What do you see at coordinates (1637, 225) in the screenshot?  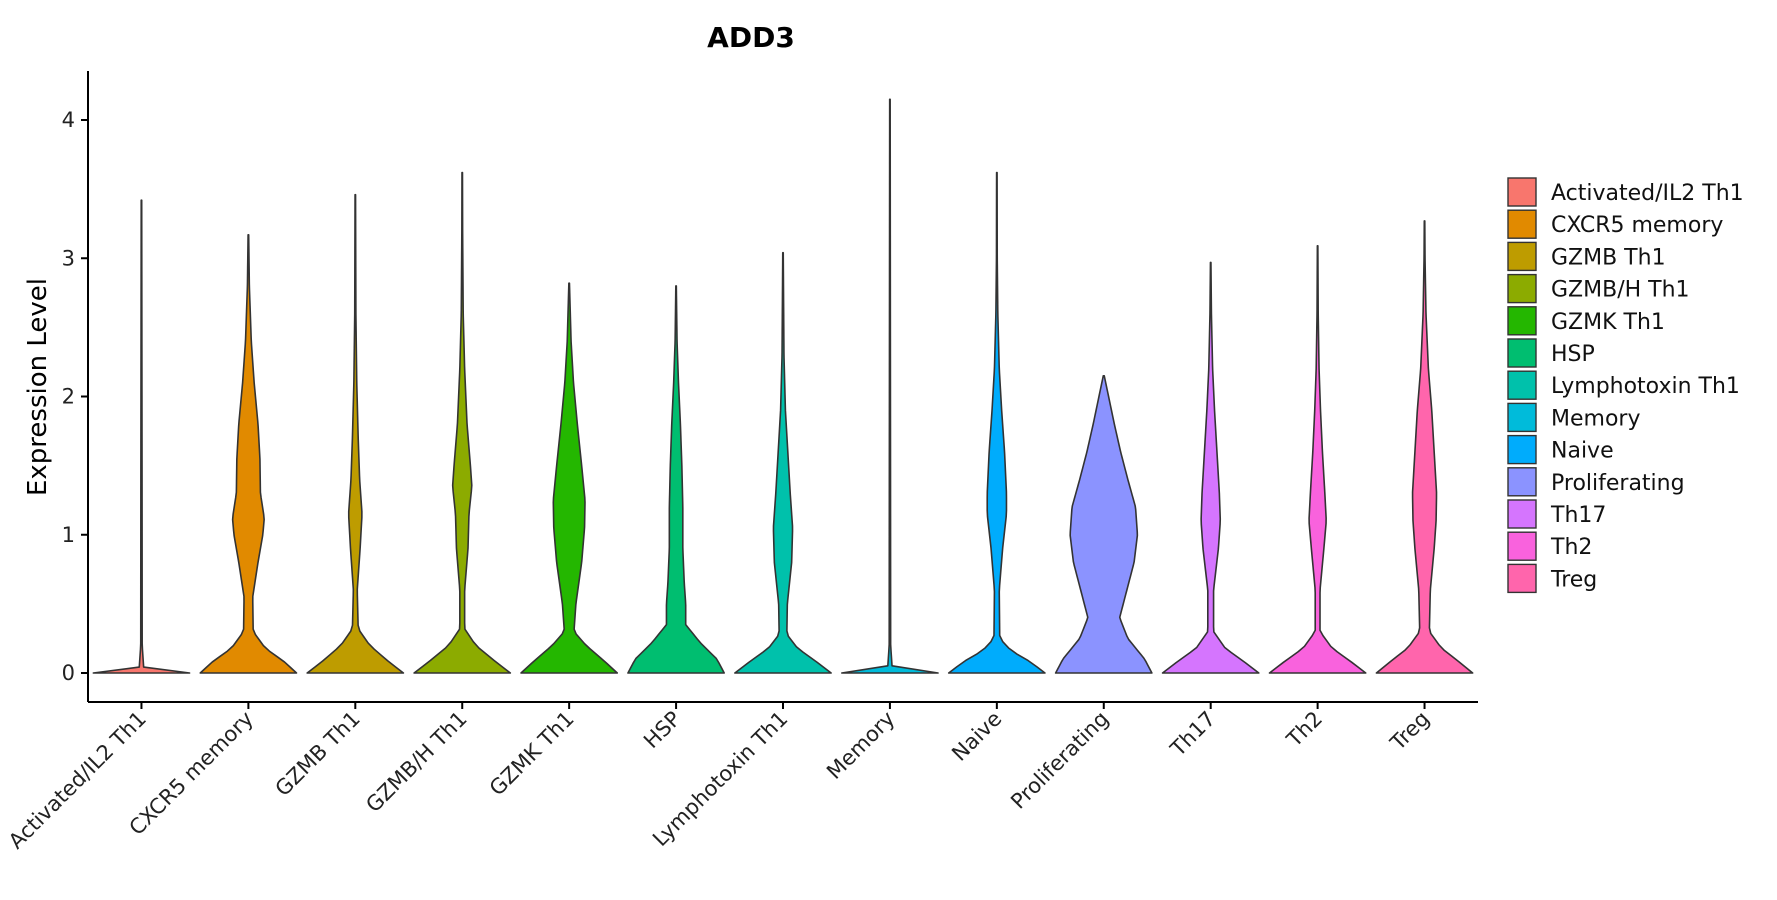 I see `legend-label: CXCR5 memory` at bounding box center [1637, 225].